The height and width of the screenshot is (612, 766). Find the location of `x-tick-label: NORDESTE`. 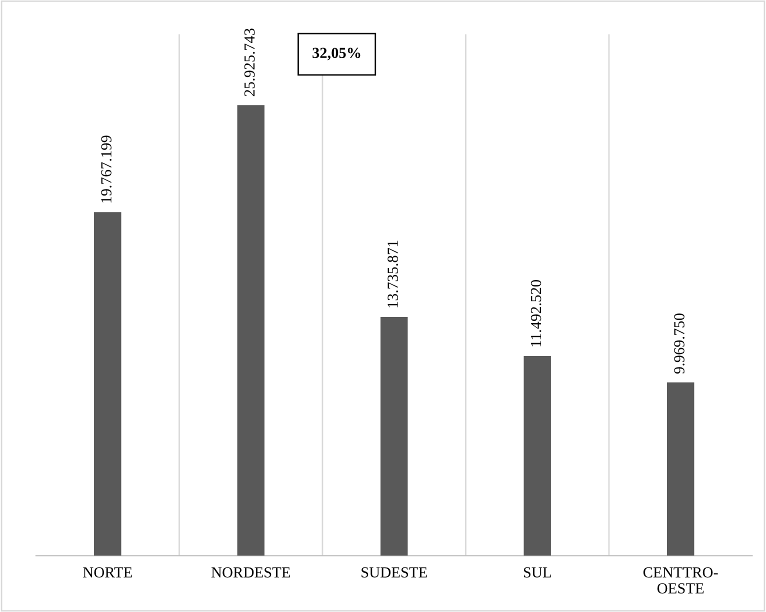

x-tick-label: NORDESTE is located at coordinates (250, 572).